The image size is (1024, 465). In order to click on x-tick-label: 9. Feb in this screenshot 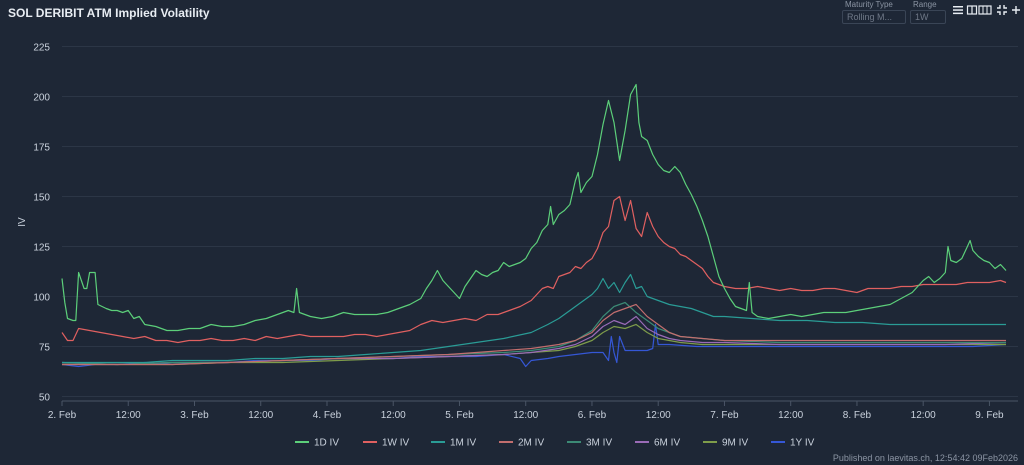, I will do `click(989, 415)`.